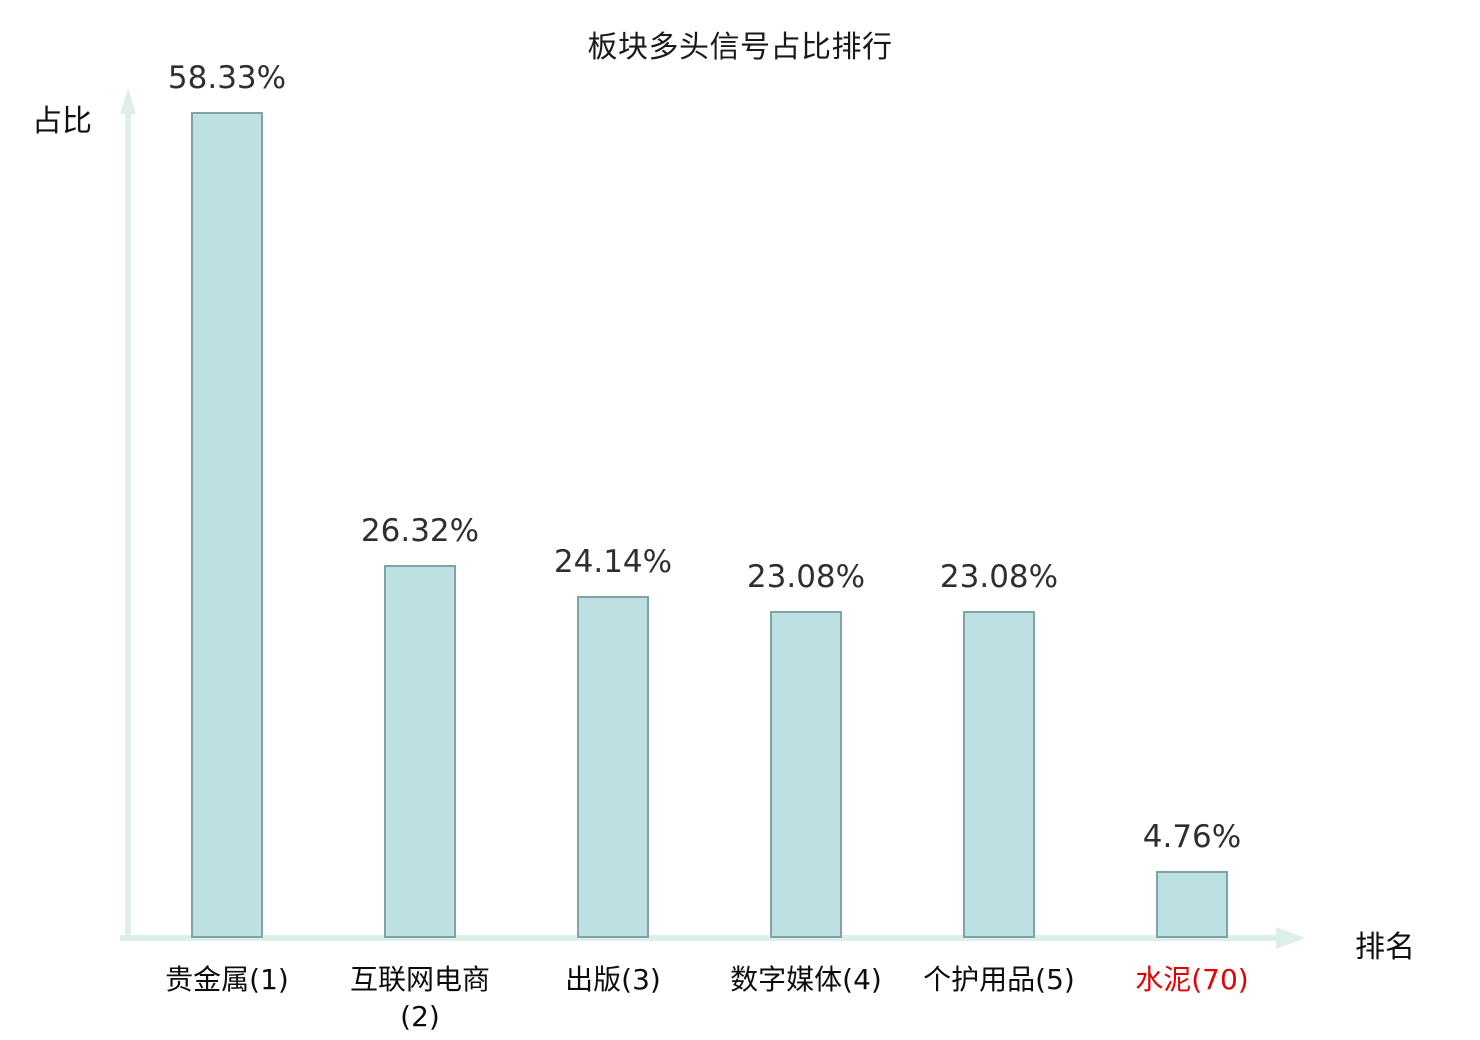 The width and height of the screenshot is (1480, 1040). What do you see at coordinates (1192, 979) in the screenshot?
I see `bar-category-label: 水泥(70)` at bounding box center [1192, 979].